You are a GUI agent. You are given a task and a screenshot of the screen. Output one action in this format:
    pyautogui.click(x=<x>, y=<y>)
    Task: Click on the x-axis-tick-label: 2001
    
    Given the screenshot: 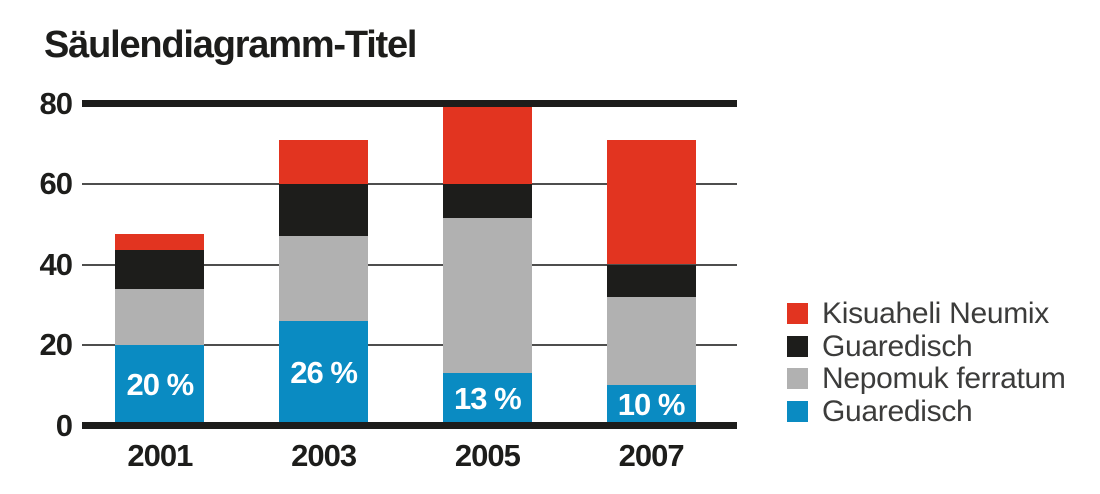 What is the action you would take?
    pyautogui.click(x=160, y=455)
    